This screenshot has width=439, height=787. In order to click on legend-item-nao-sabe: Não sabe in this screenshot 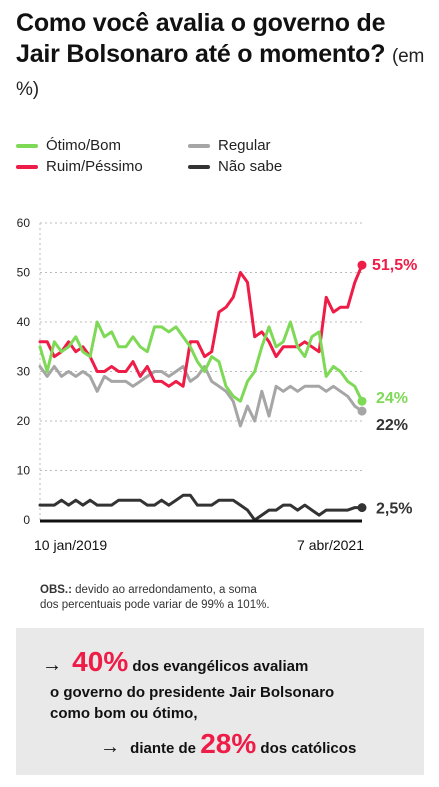, I will do `click(235, 166)`.